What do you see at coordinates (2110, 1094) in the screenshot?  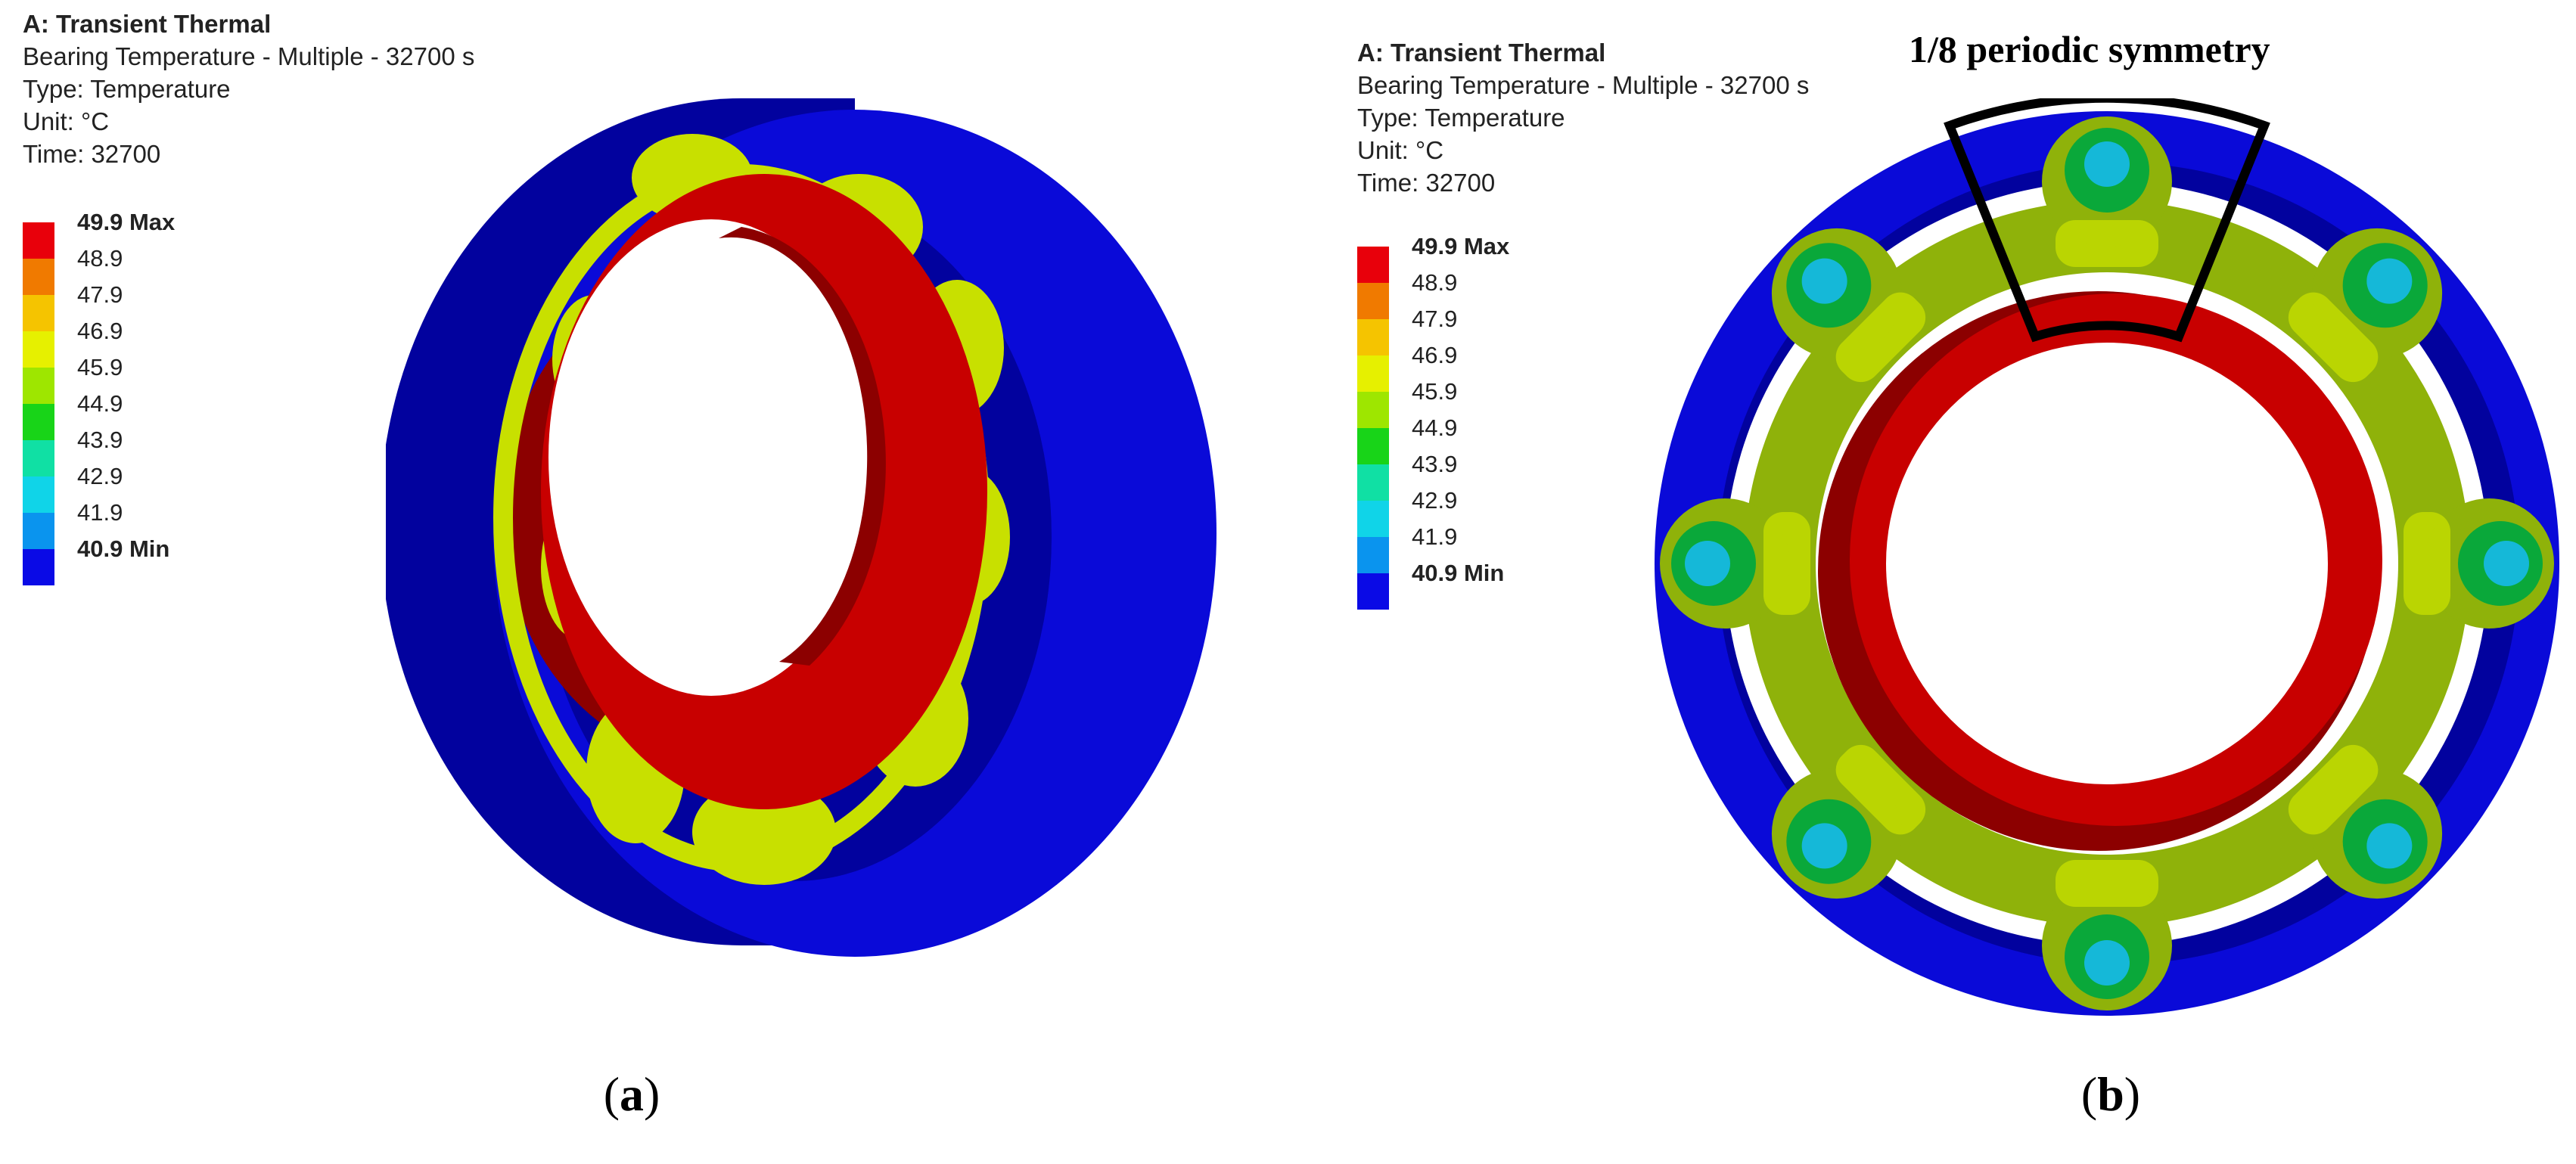 I see `panel-label-b: (b)` at bounding box center [2110, 1094].